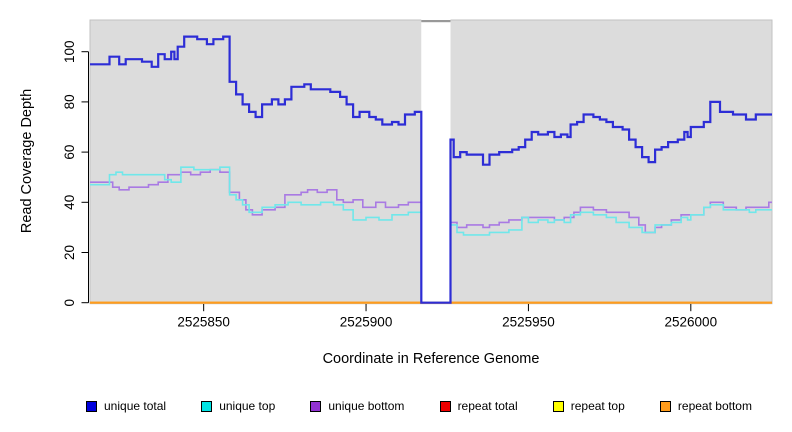 This screenshot has width=792, height=432. I want to click on y-tick-label: 100, so click(69, 51).